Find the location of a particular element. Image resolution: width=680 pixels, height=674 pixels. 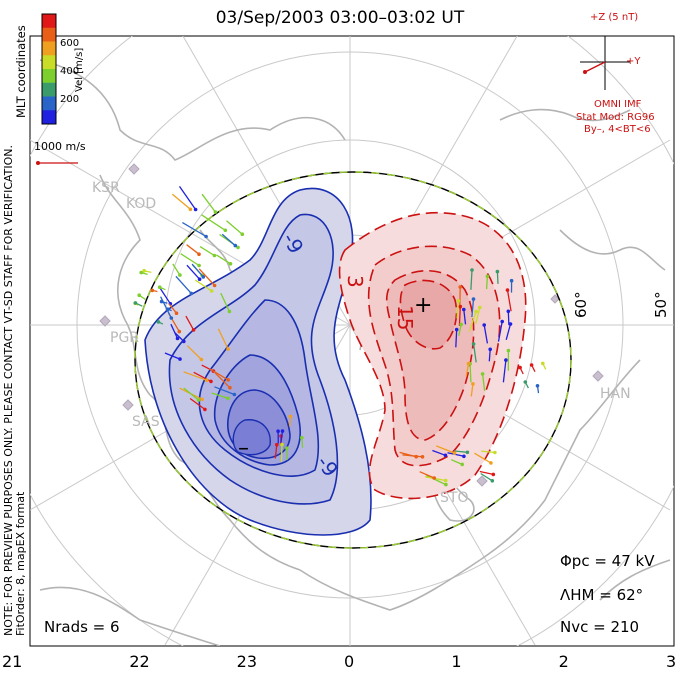

station-label: KSR is located at coordinates (106, 188).